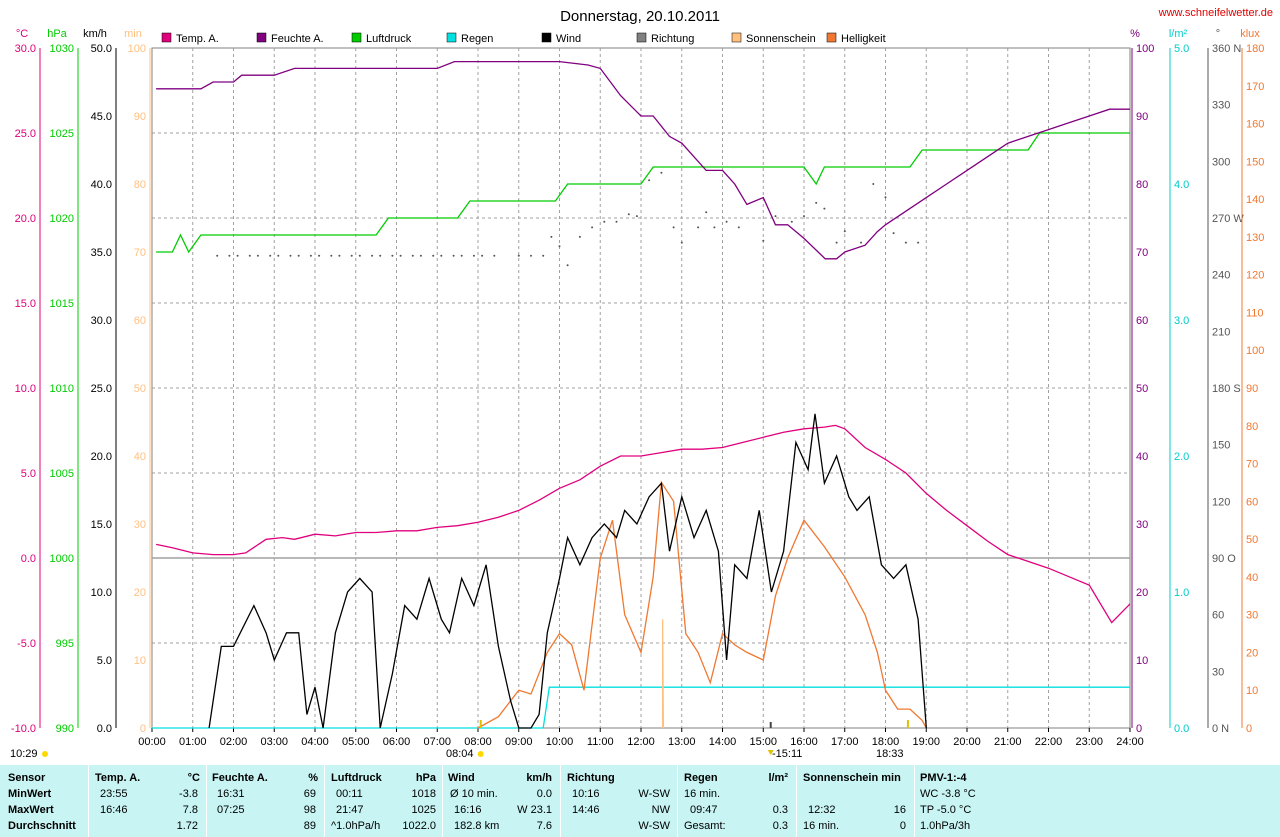 This screenshot has height=837, width=1280. Describe the element at coordinates (967, 742) in the screenshot. I see `tick-time-20: 20:00` at that location.